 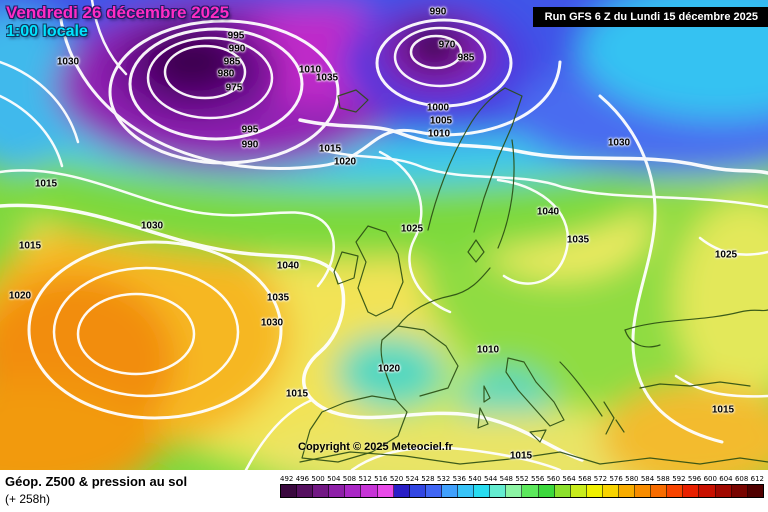 What do you see at coordinates (616, 479) in the screenshot?
I see `scale-value: 576` at bounding box center [616, 479].